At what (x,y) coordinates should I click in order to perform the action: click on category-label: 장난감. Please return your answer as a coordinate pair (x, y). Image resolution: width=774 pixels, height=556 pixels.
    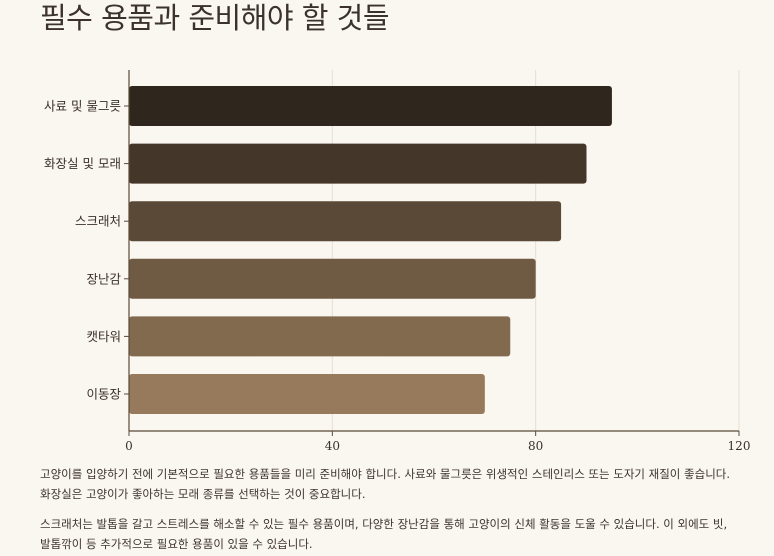
    Looking at the image, I should click on (103, 278).